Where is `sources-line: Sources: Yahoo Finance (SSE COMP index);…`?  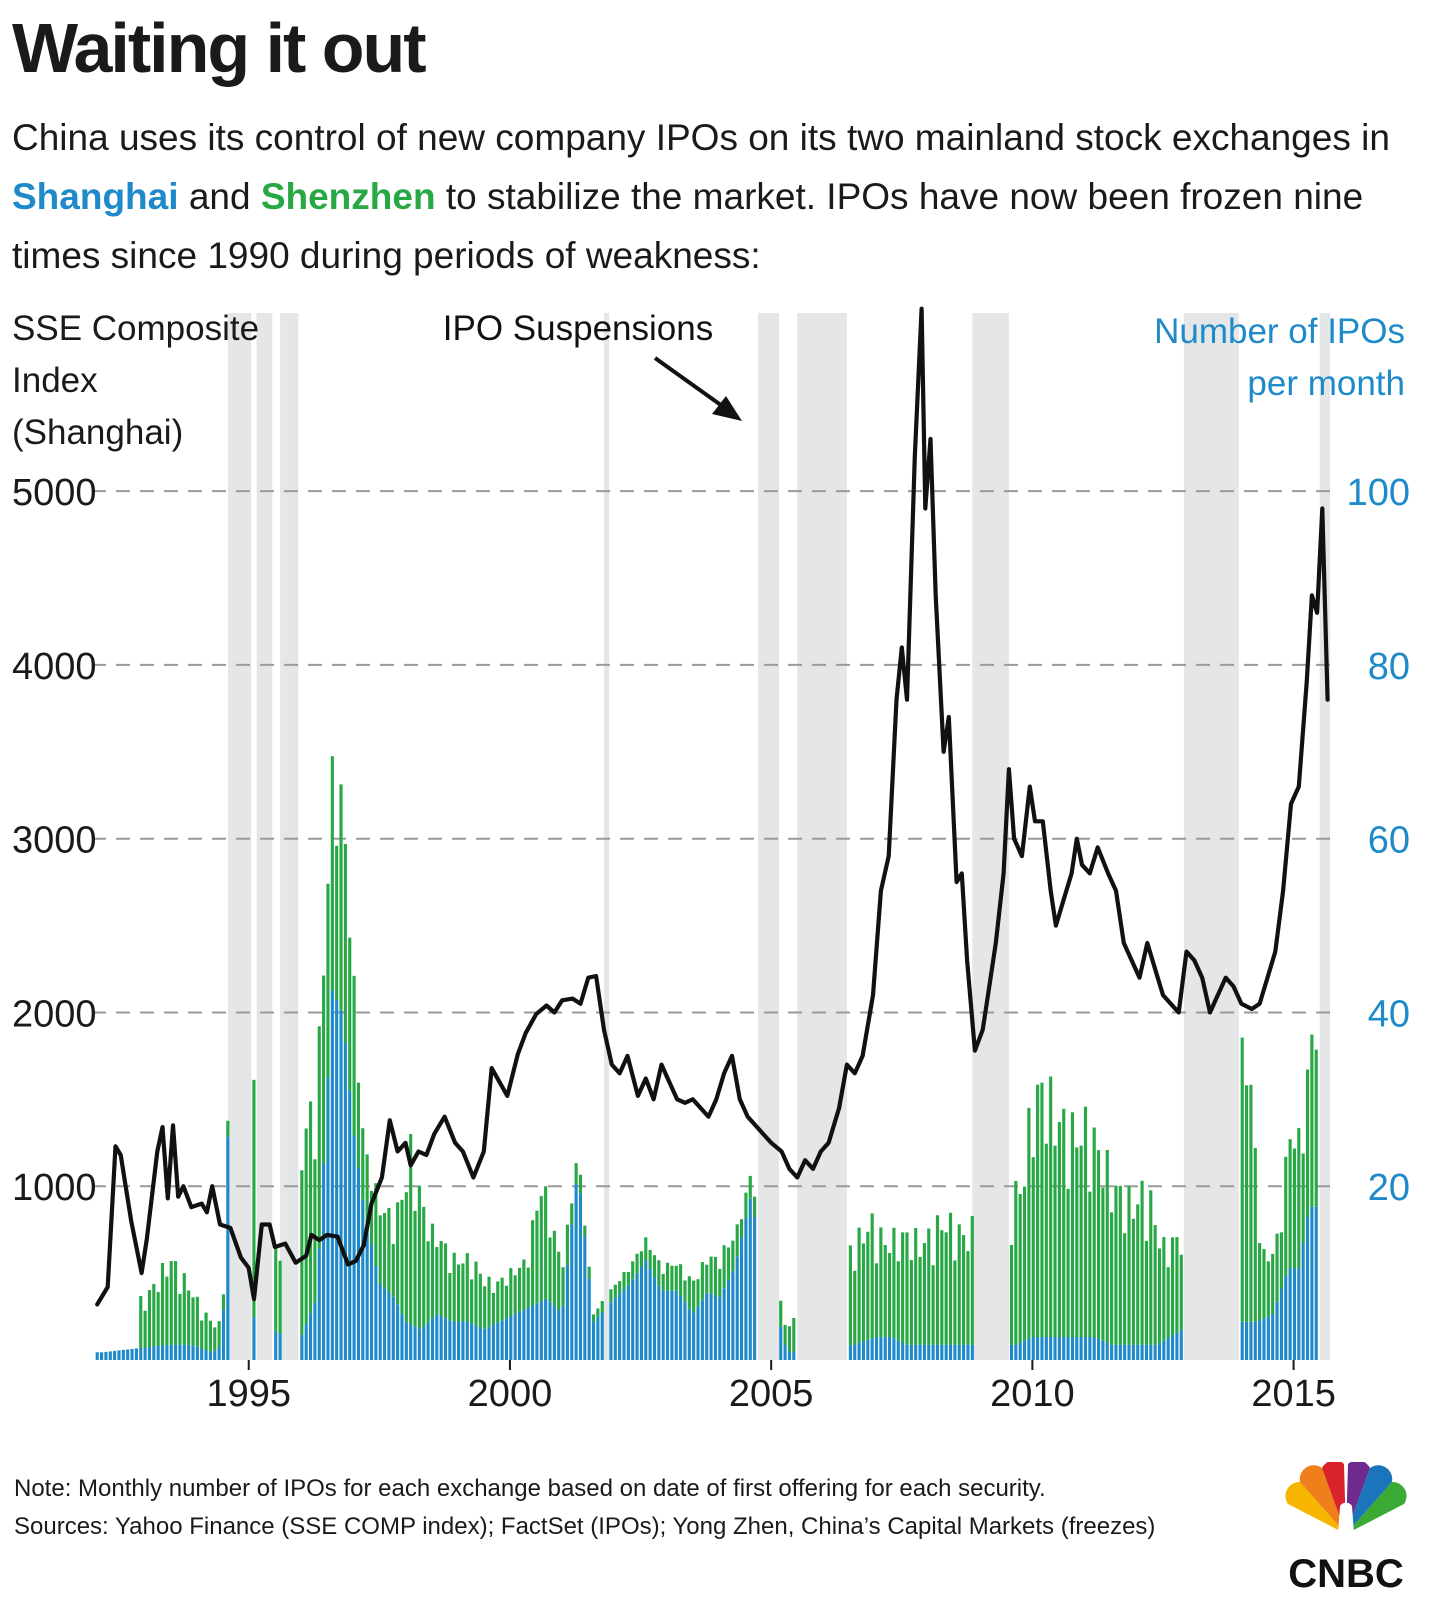 sources-line: Sources: Yahoo Finance (SSE COMP index);… is located at coordinates (585, 1526).